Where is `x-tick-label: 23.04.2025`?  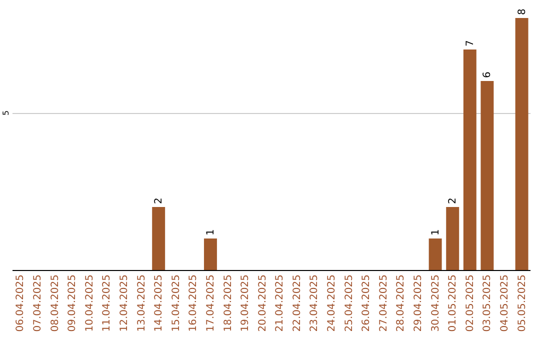
x-tick-label: 23.04.2025 is located at coordinates (314, 303).